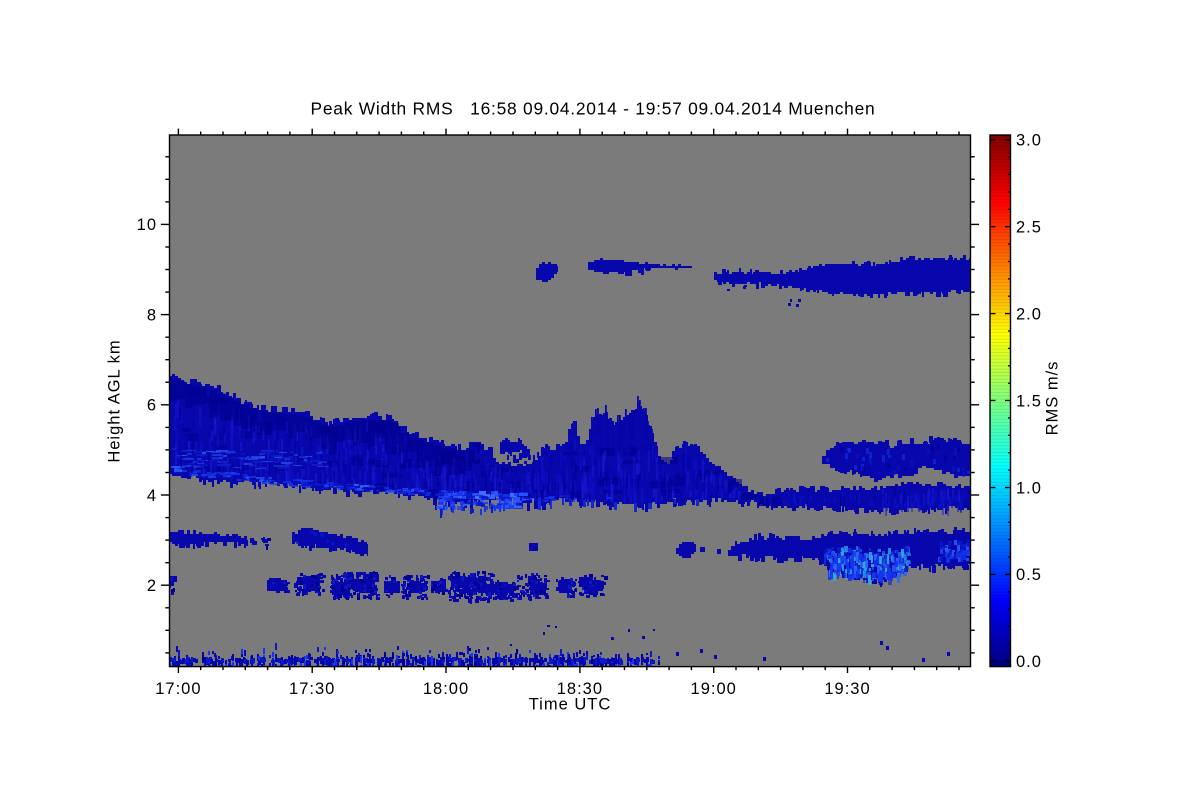 The height and width of the screenshot is (800, 1200). Describe the element at coordinates (152, 496) in the screenshot. I see `svg-text: 4` at that location.